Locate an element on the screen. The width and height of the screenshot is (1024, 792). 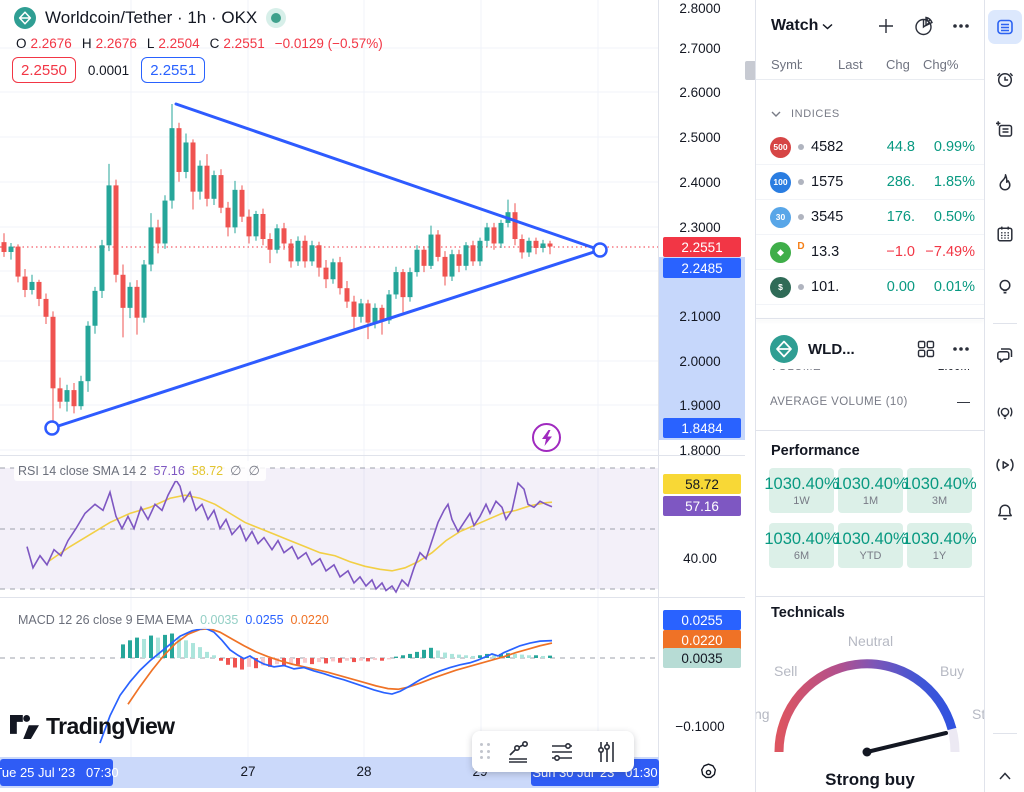
change-value: 0.00 is located at coordinates (900, 287).